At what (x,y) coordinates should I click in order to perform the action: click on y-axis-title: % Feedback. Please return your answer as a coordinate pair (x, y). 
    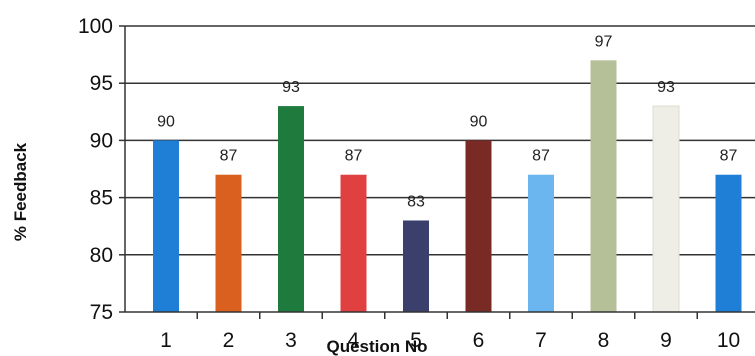
    Looking at the image, I should click on (20, 191).